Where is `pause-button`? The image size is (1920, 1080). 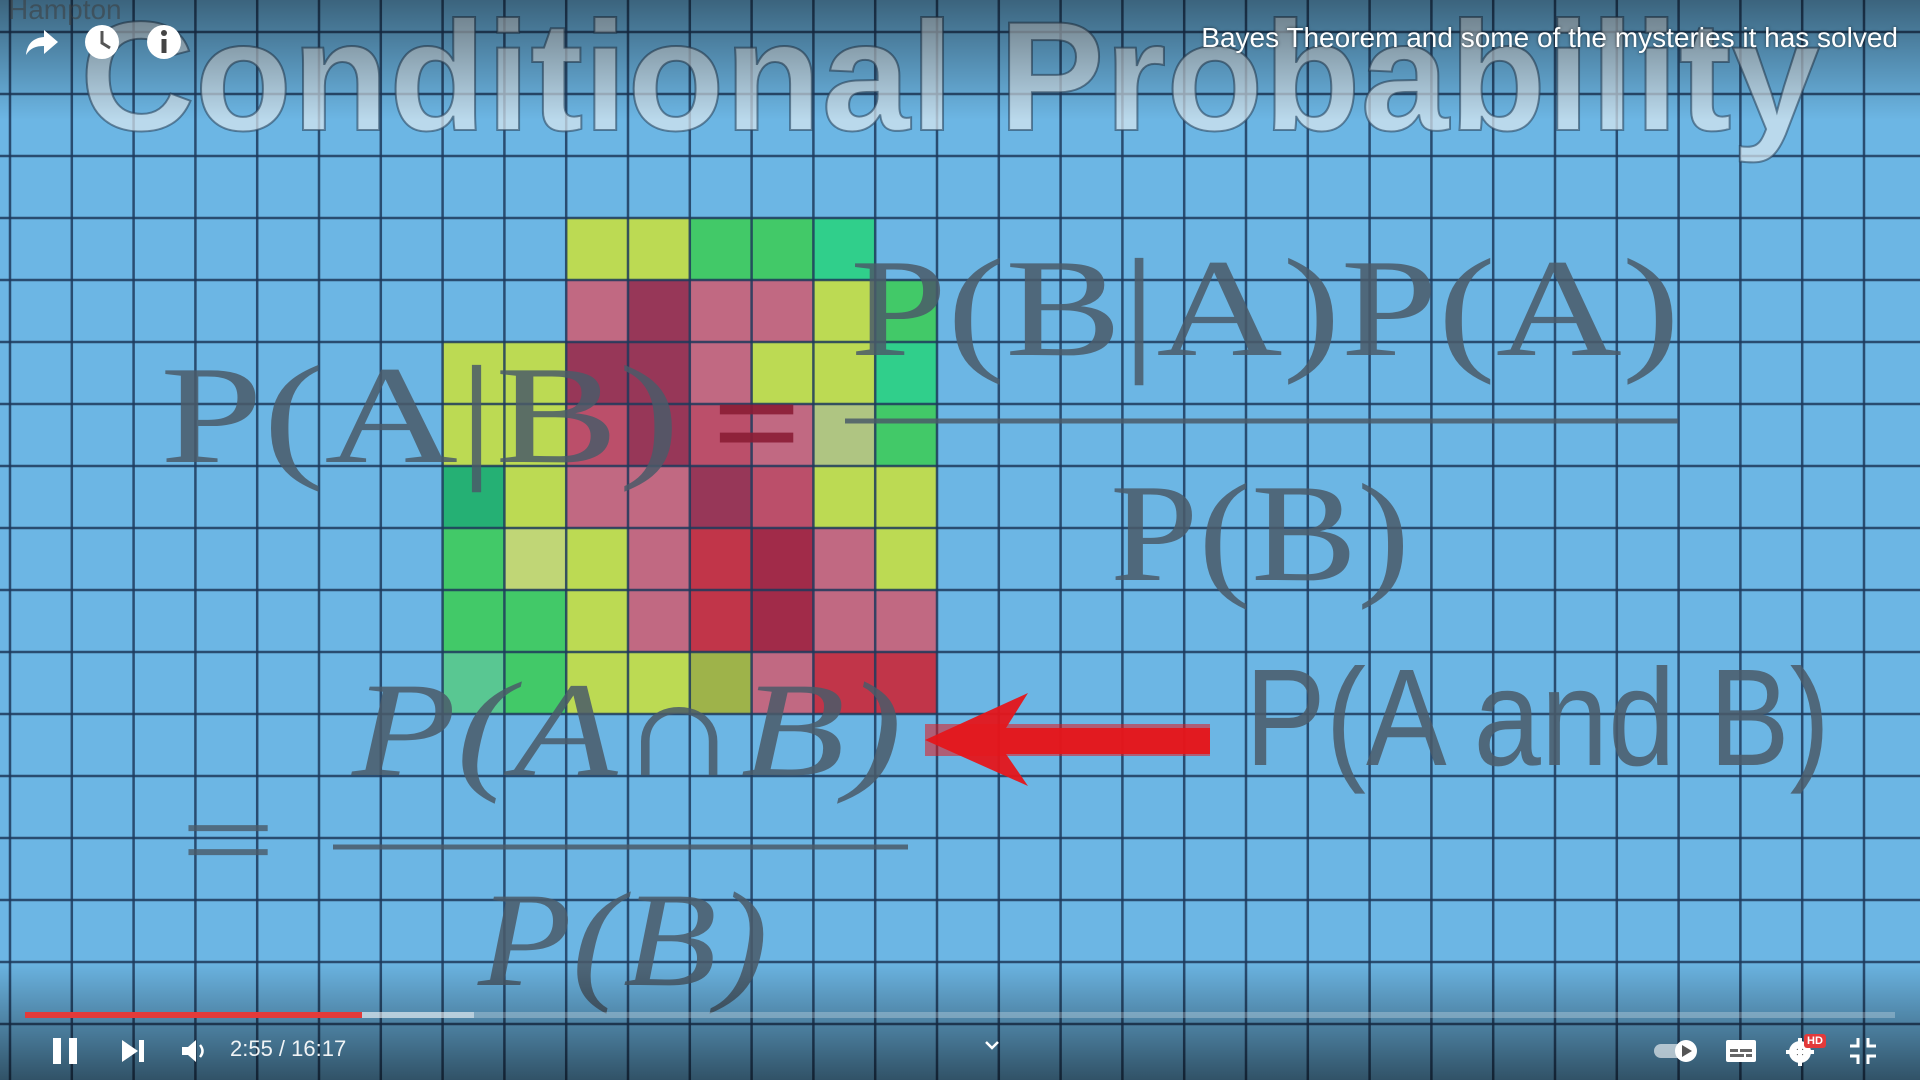 pause-button is located at coordinates (65, 1051).